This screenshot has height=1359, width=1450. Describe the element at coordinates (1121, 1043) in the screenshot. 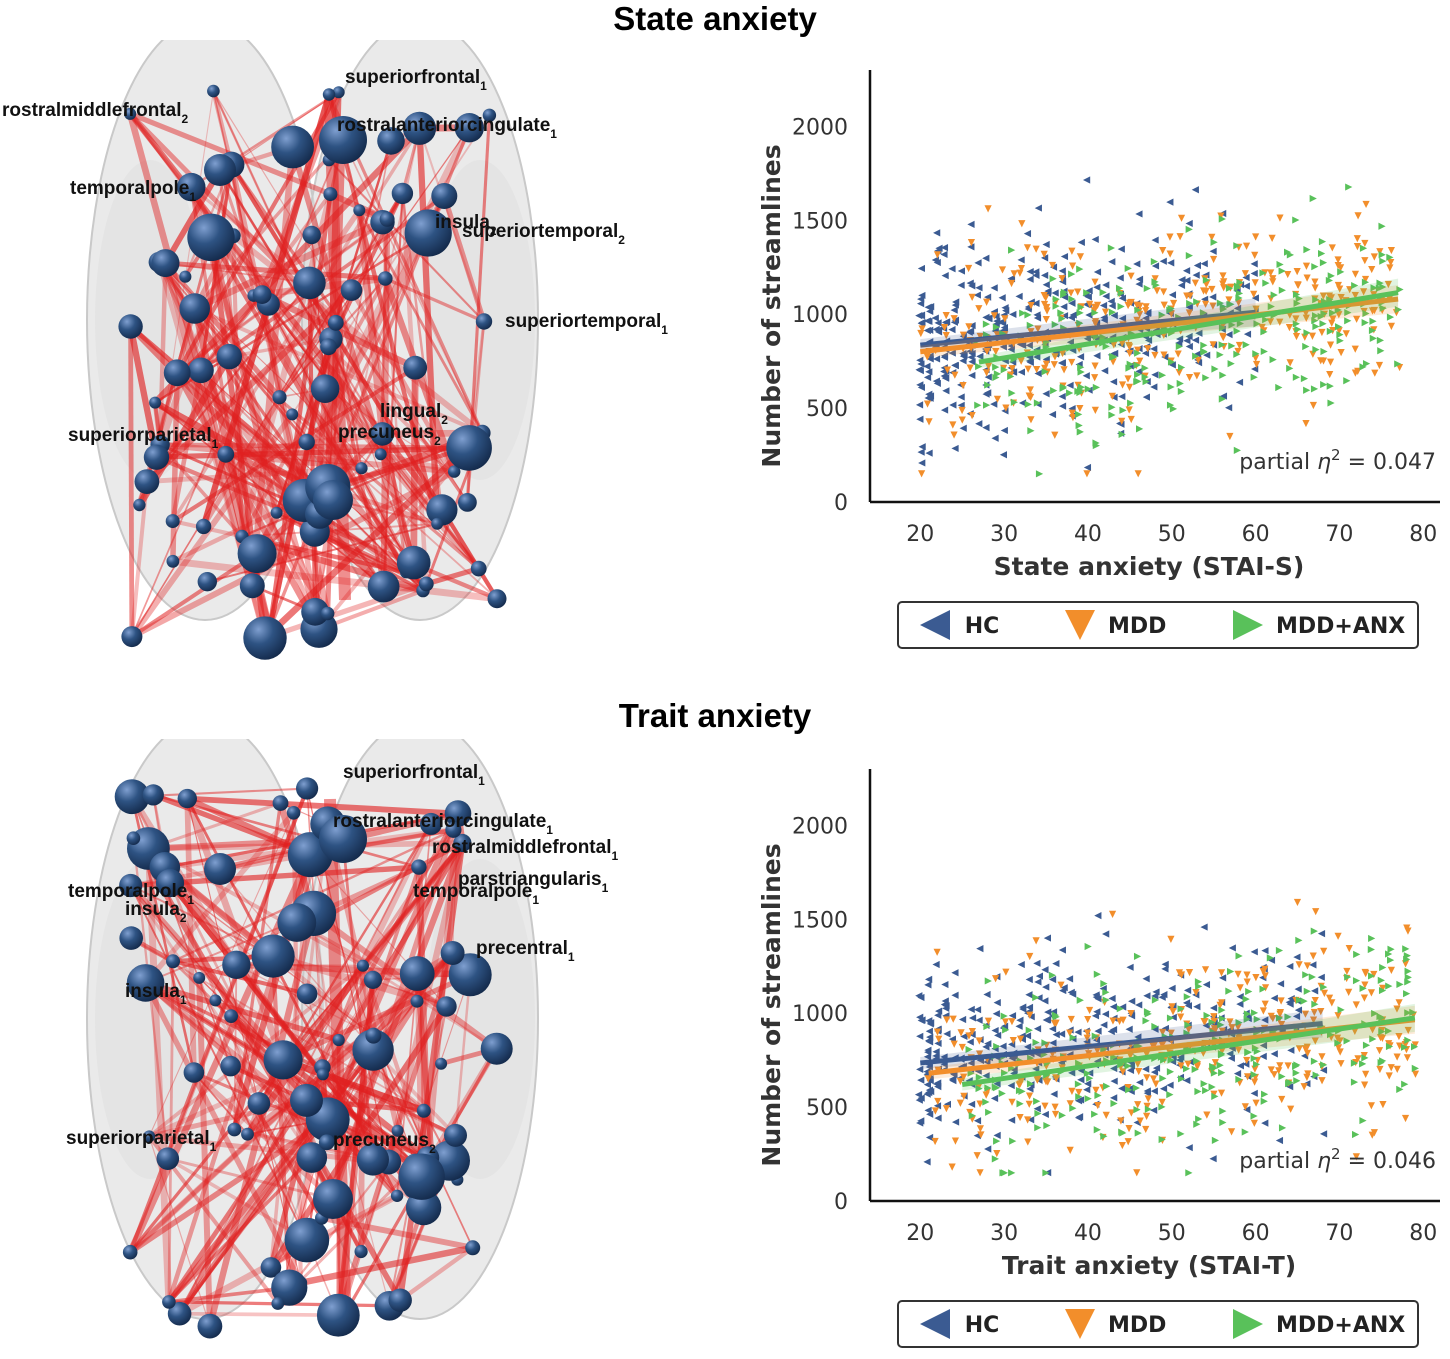

I see `regression-line` at that location.